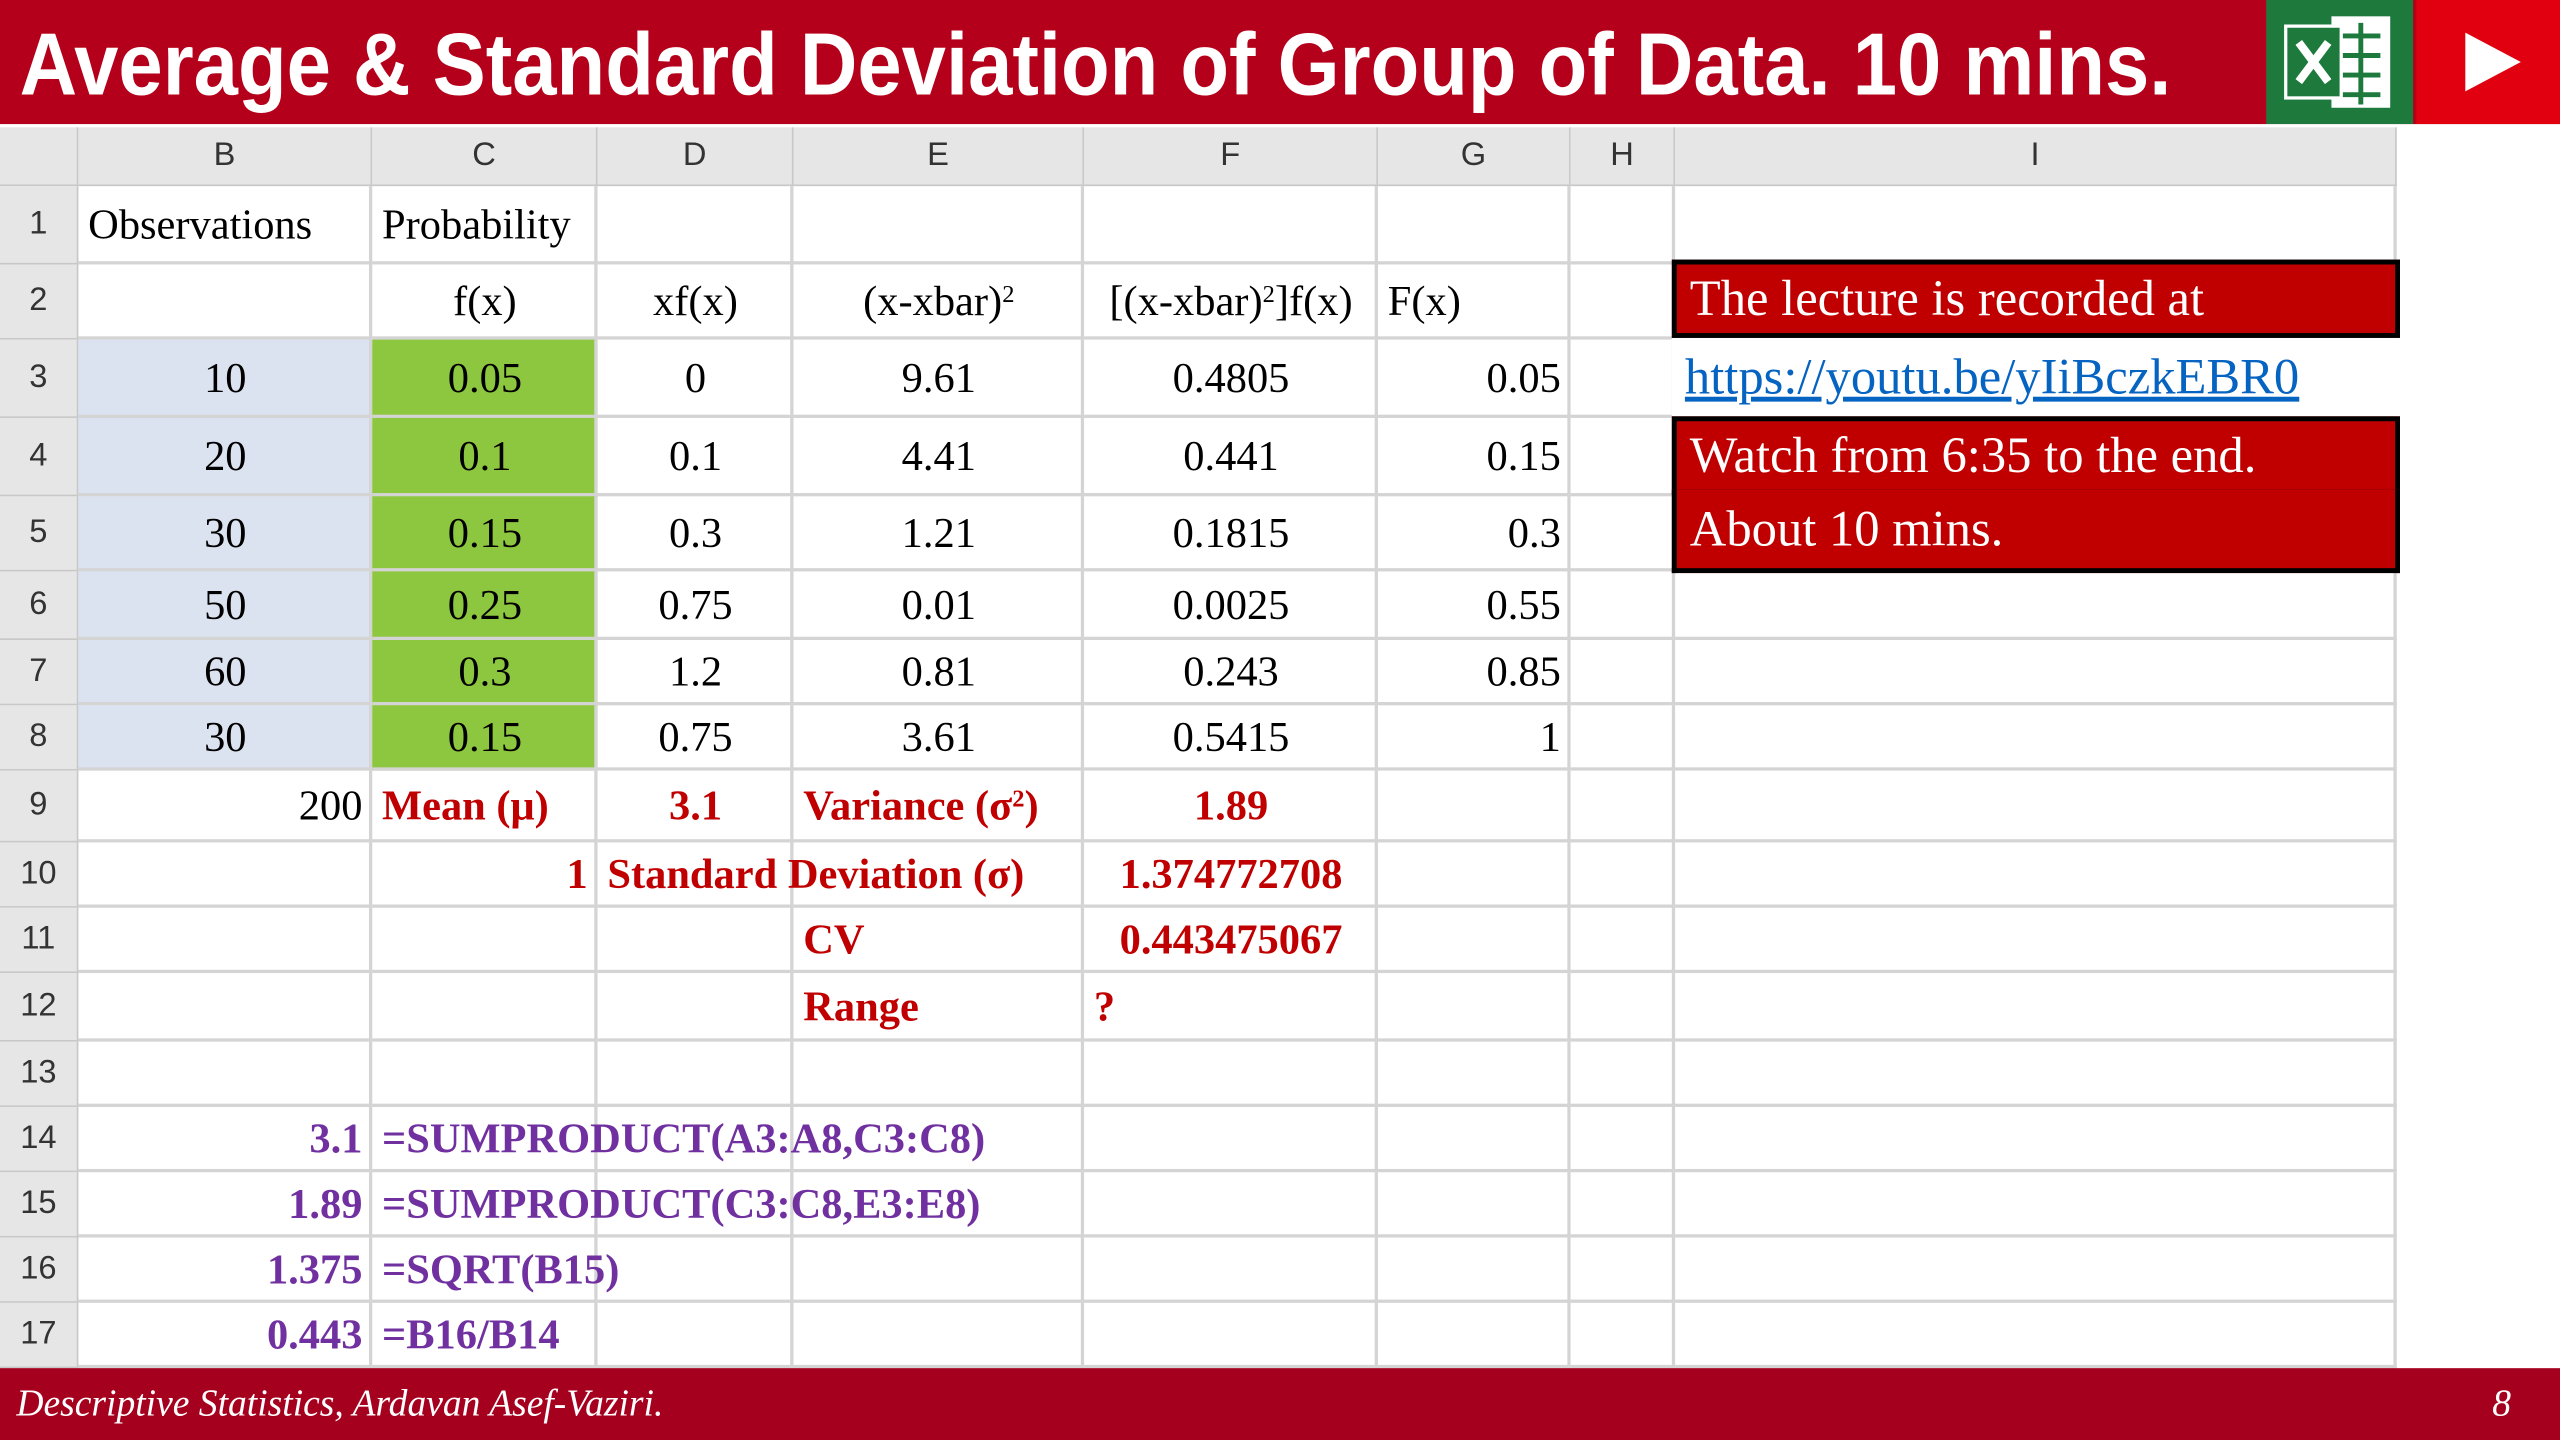 This screenshot has width=2560, height=1440. I want to click on cell: [(x-xbar) 2]f(x), so click(1231, 301).